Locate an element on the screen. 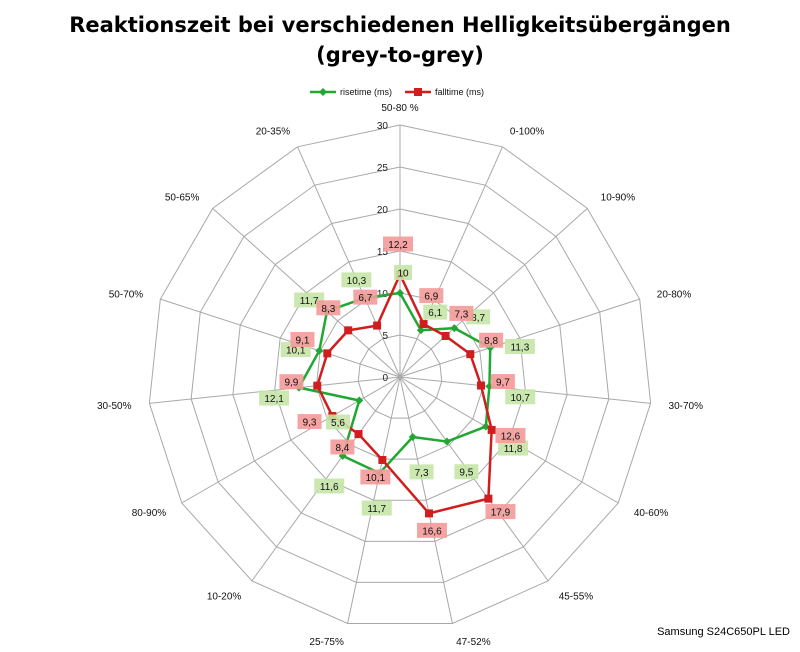 The width and height of the screenshot is (800, 652). data-label-rise: 9,5 is located at coordinates (466, 472).